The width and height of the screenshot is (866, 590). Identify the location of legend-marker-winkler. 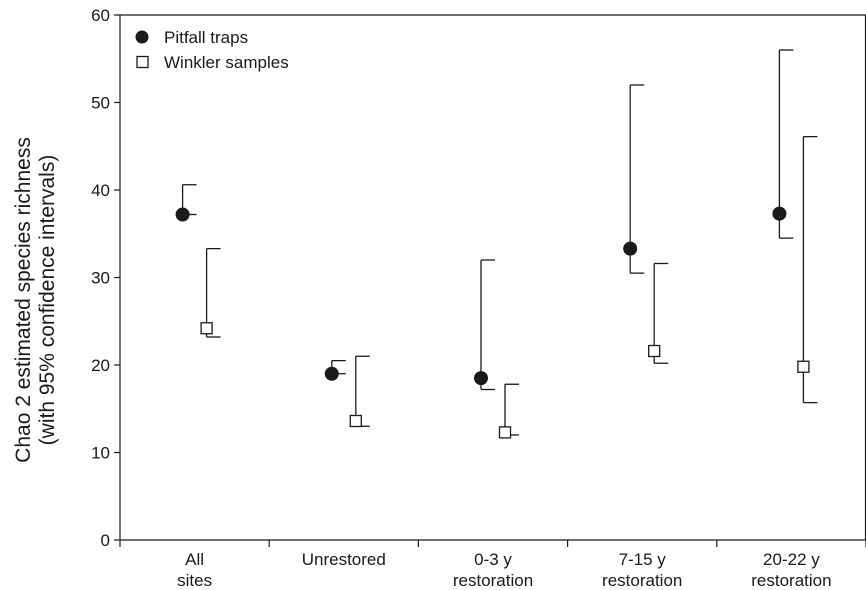
(142, 62).